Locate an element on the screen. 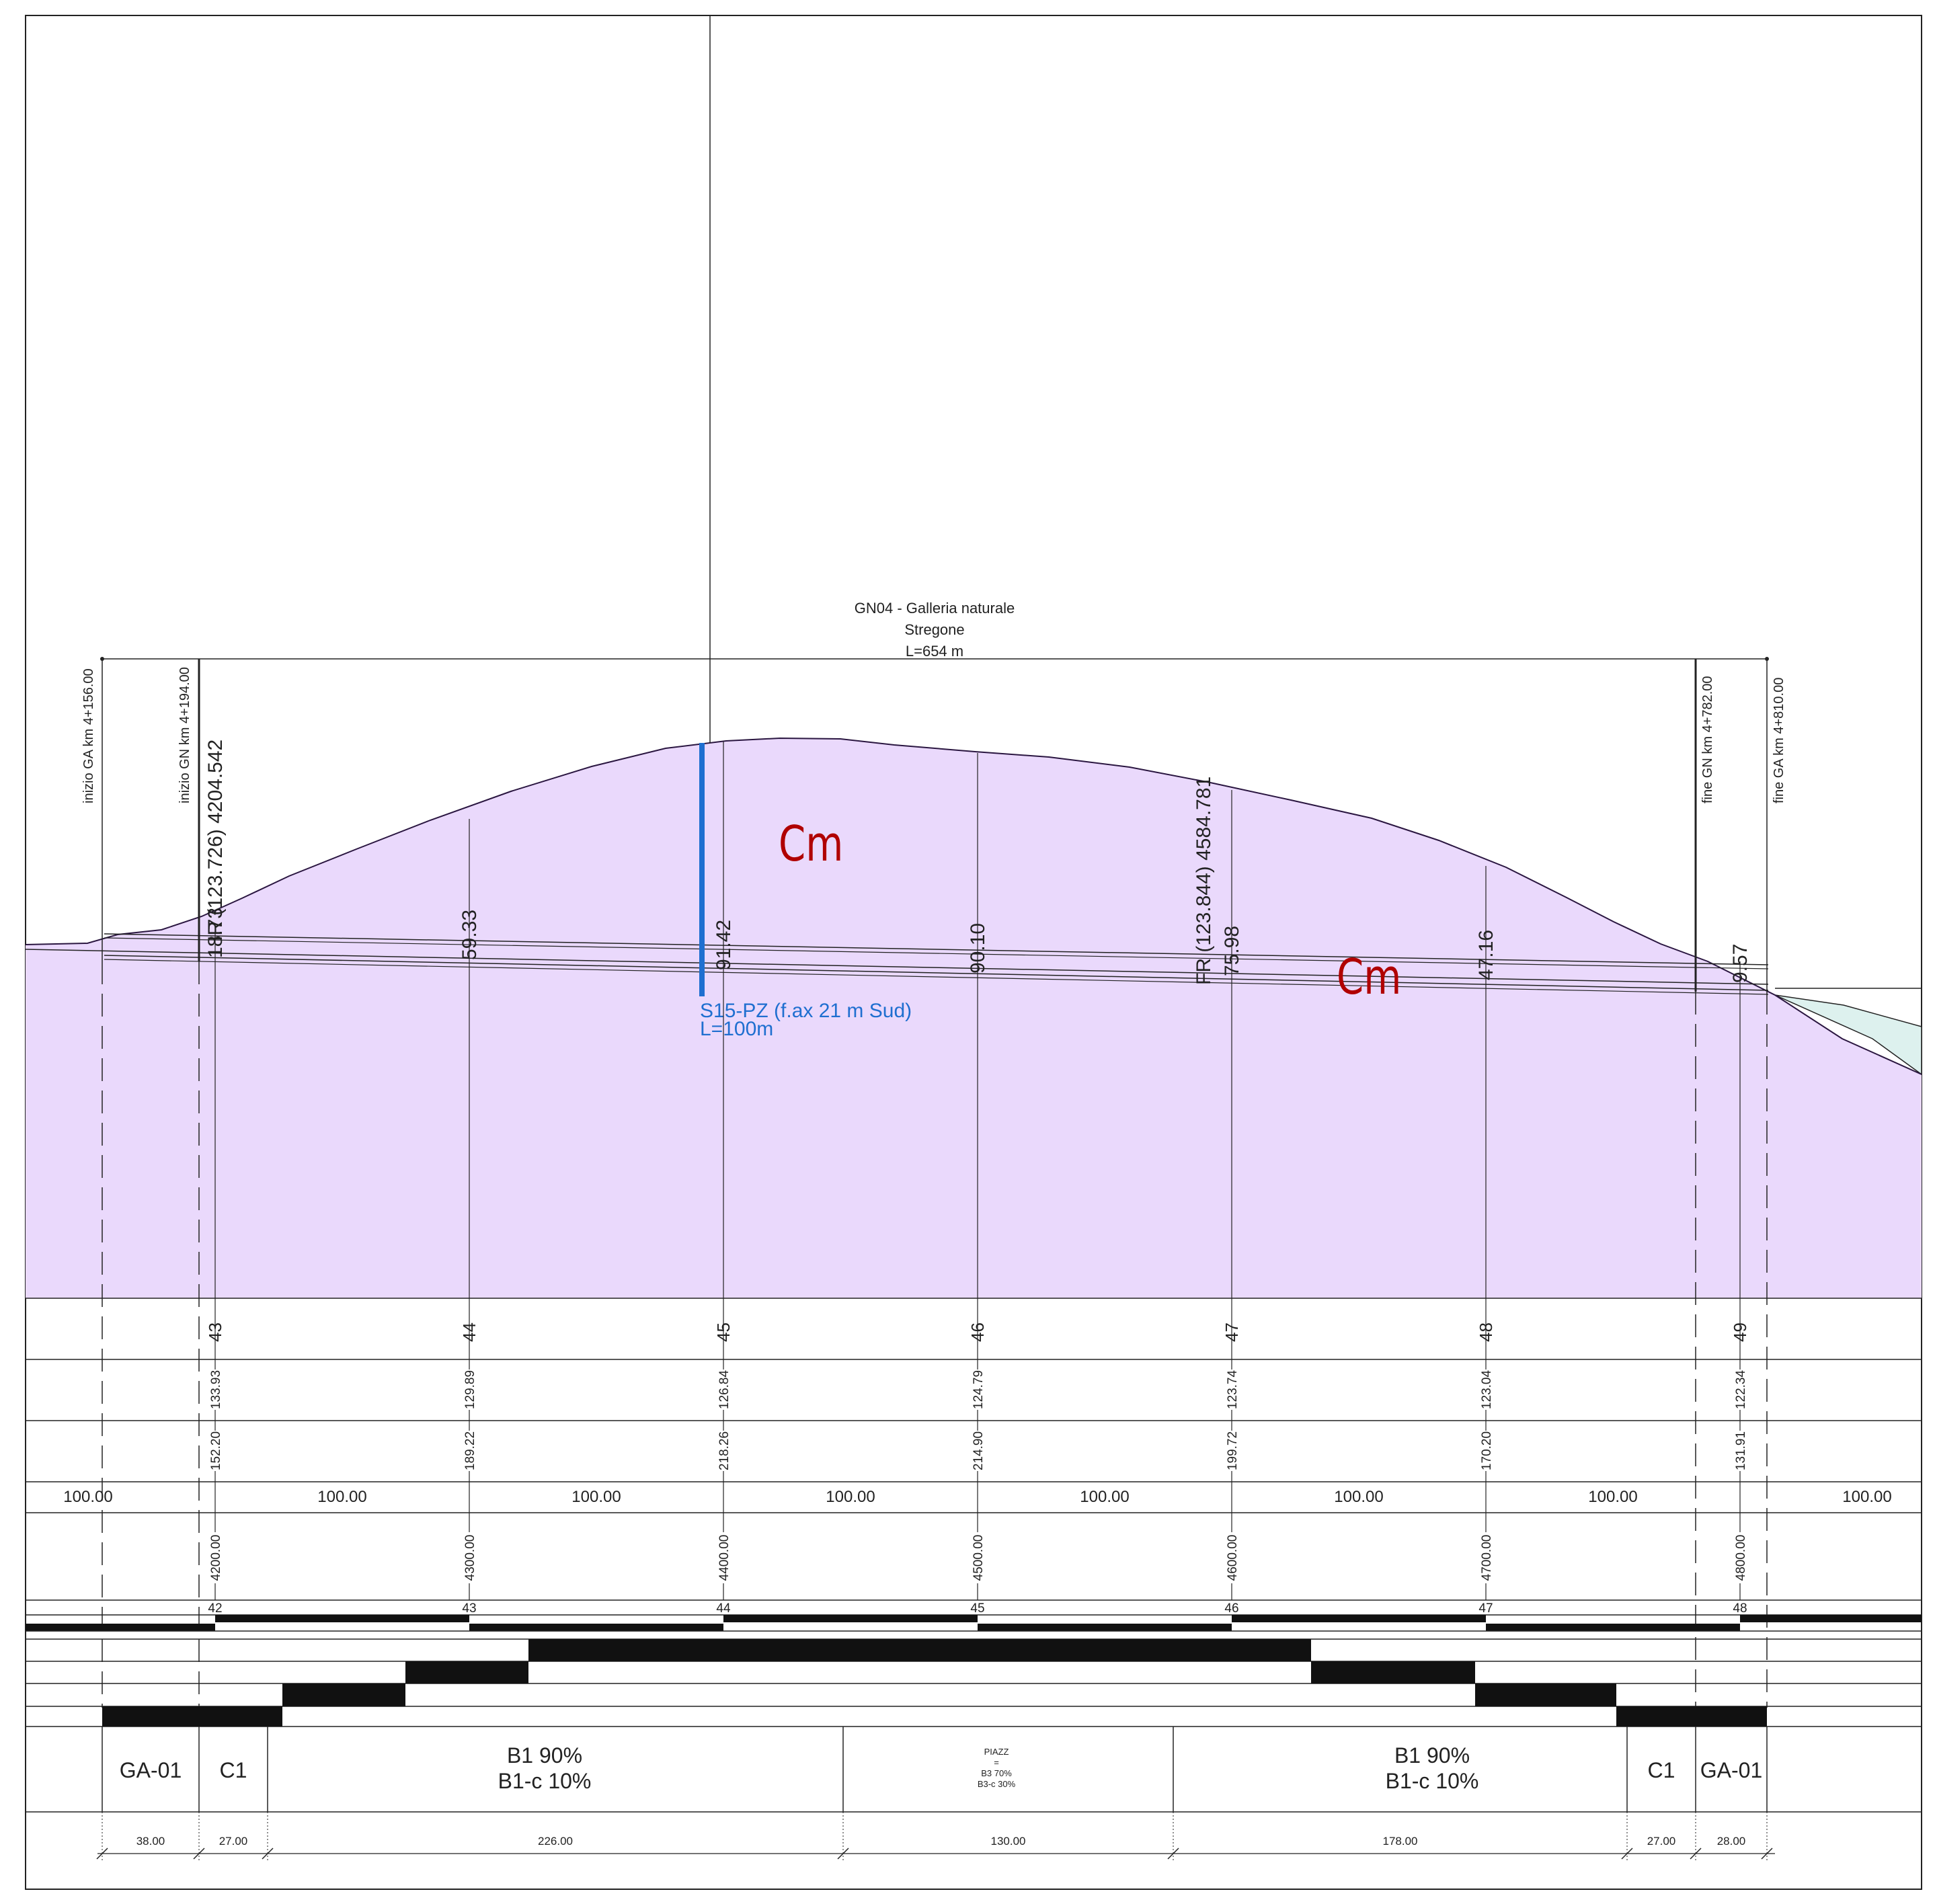 This screenshot has width=1935, height=1904. station-number: 47 is located at coordinates (1232, 1332).